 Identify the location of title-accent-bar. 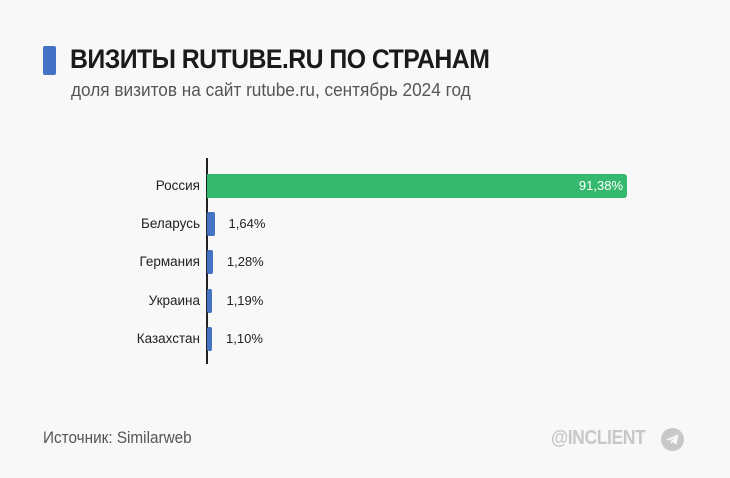
(49, 60).